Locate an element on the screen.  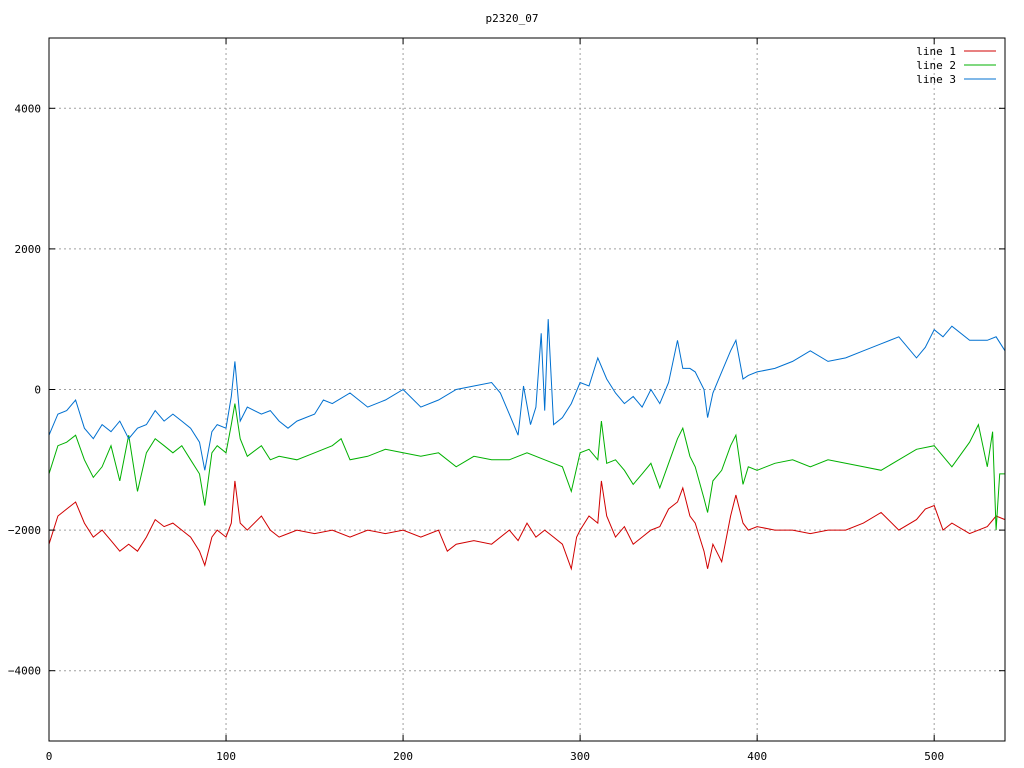
x-tick-label: 200 is located at coordinates (403, 756).